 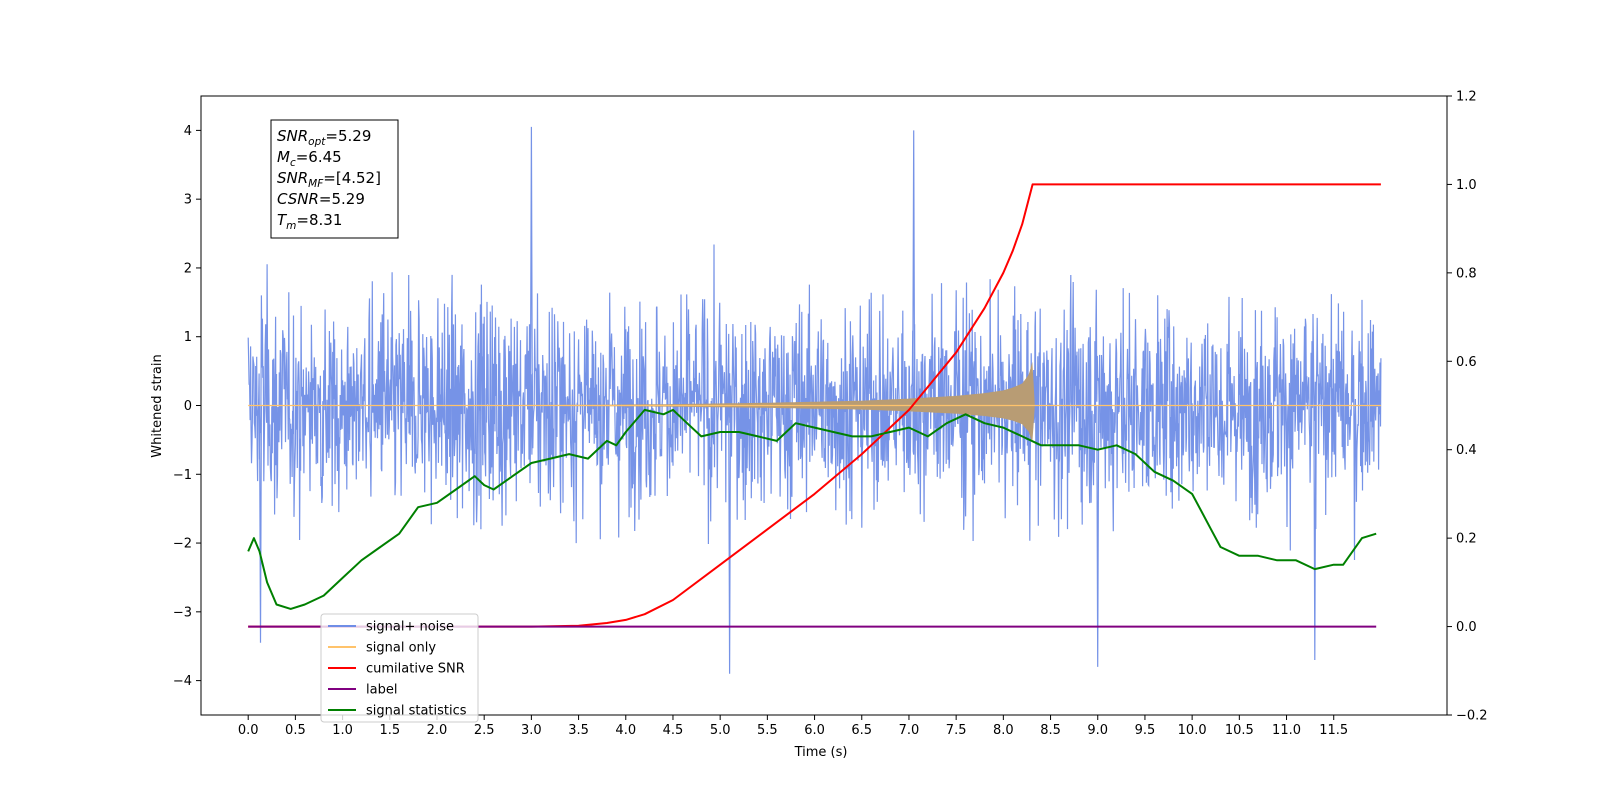 What do you see at coordinates (861, 730) in the screenshot?
I see `x-tick-label: 6.5` at bounding box center [861, 730].